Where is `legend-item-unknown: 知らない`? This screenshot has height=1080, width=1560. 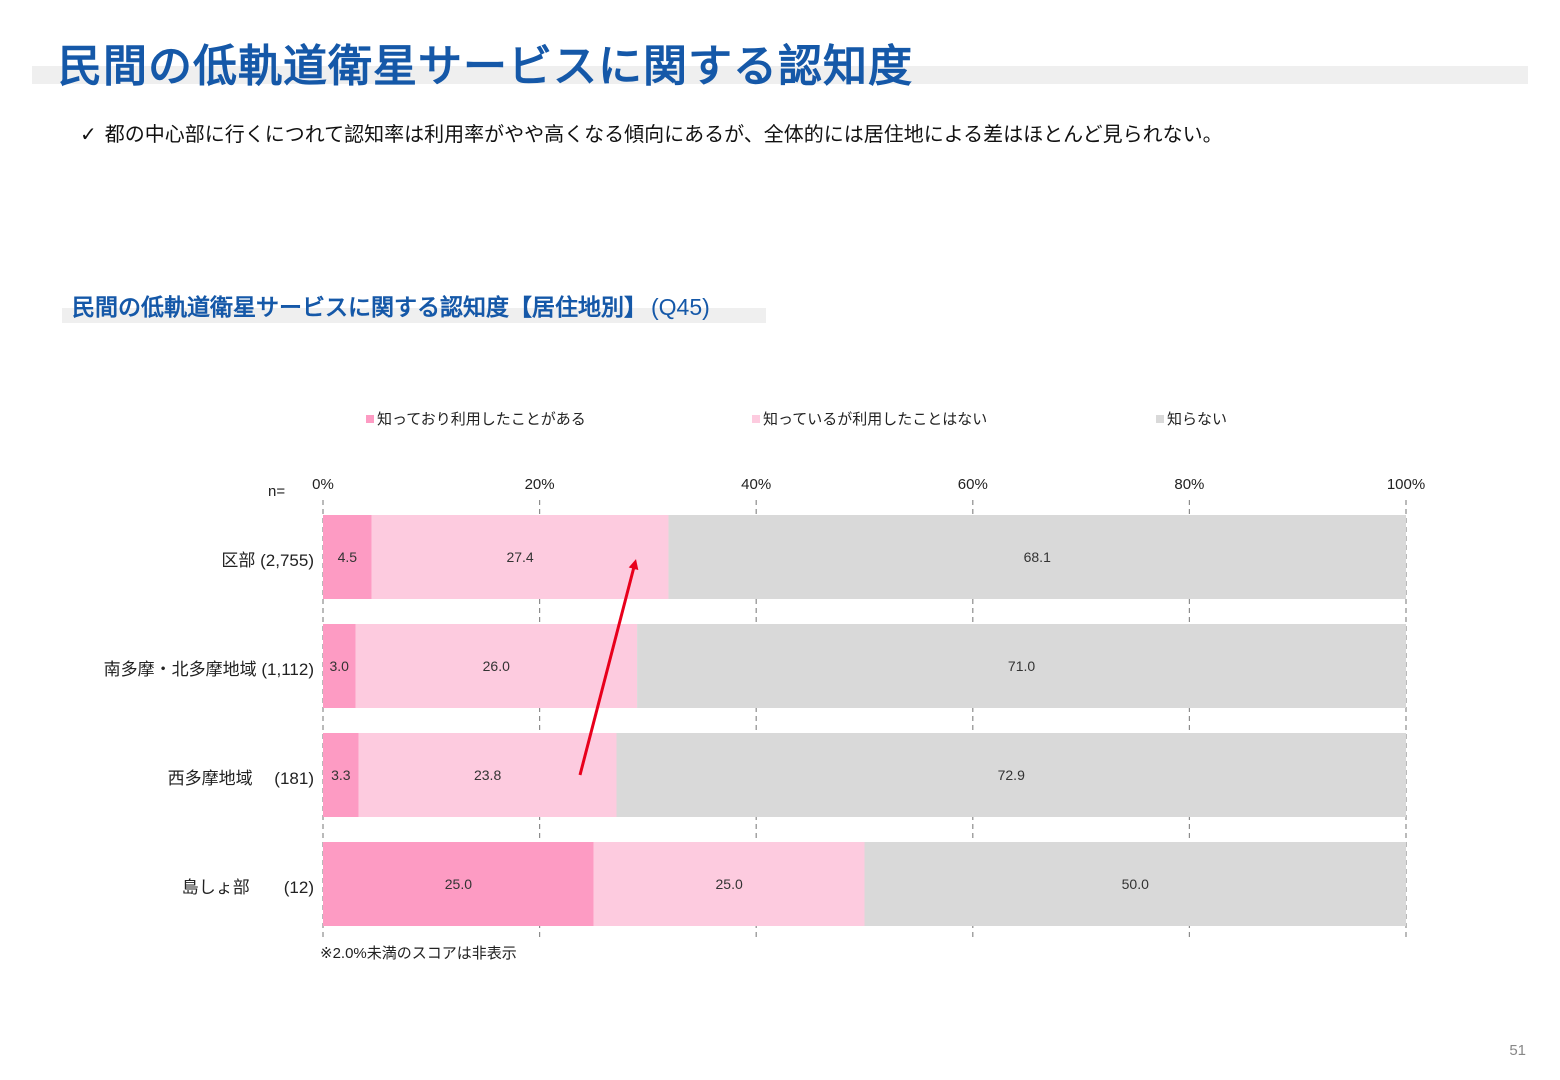
legend-item-unknown: 知らない is located at coordinates (1191, 418).